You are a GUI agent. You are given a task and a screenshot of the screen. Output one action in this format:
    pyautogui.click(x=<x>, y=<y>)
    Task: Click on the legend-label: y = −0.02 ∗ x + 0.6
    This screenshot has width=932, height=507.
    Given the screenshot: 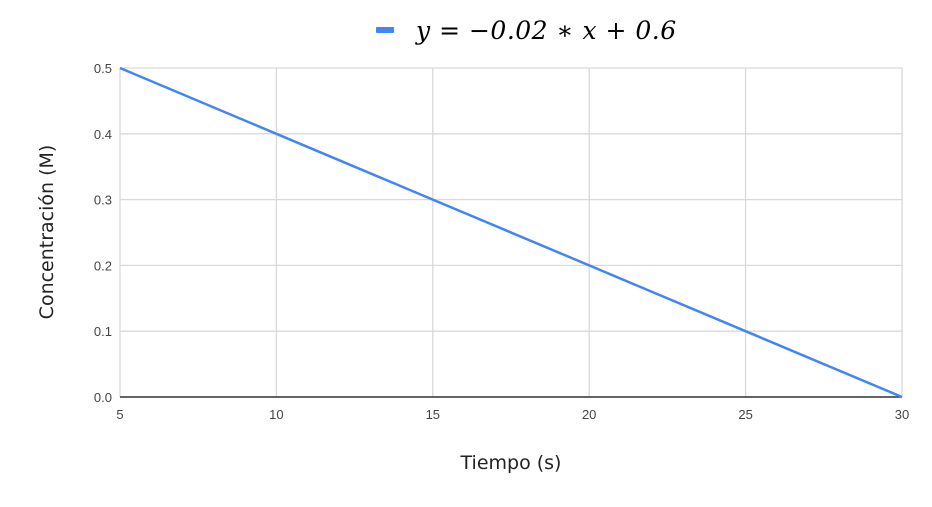 What is the action you would take?
    pyautogui.click(x=546, y=30)
    